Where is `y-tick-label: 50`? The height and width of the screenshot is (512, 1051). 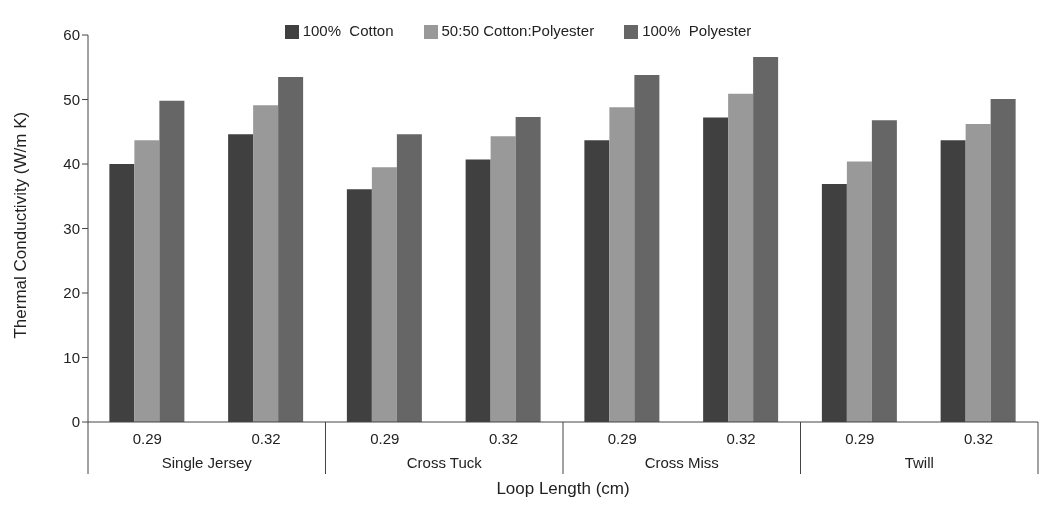 y-tick-label: 50 is located at coordinates (71, 99).